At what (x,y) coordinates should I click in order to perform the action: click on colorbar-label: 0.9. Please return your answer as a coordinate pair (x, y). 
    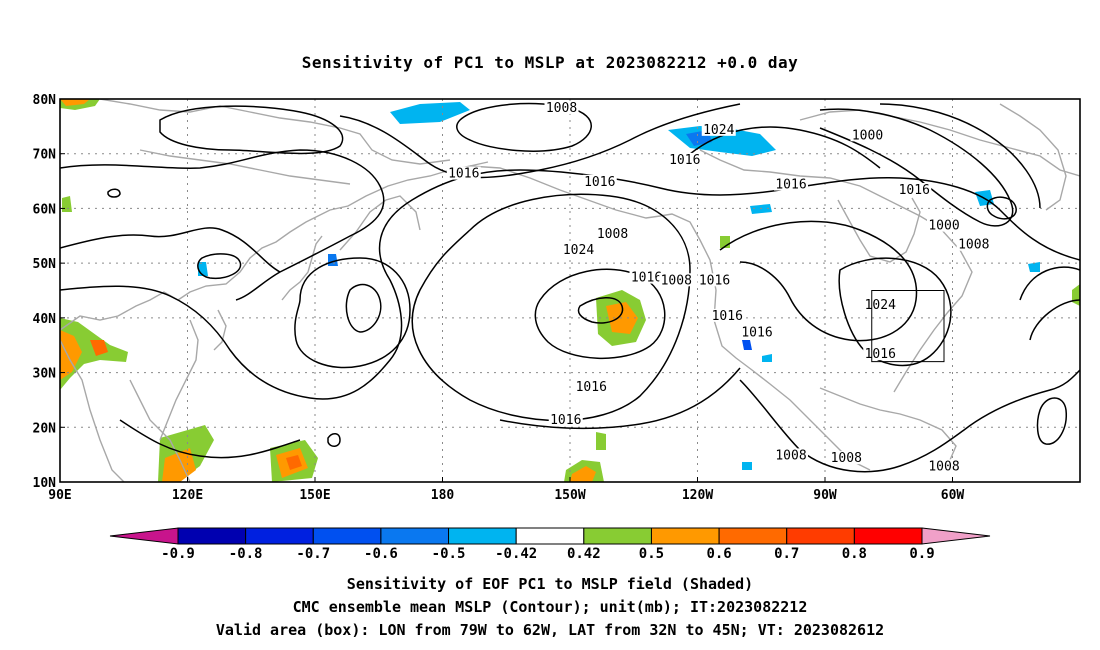
    Looking at the image, I should click on (921, 554).